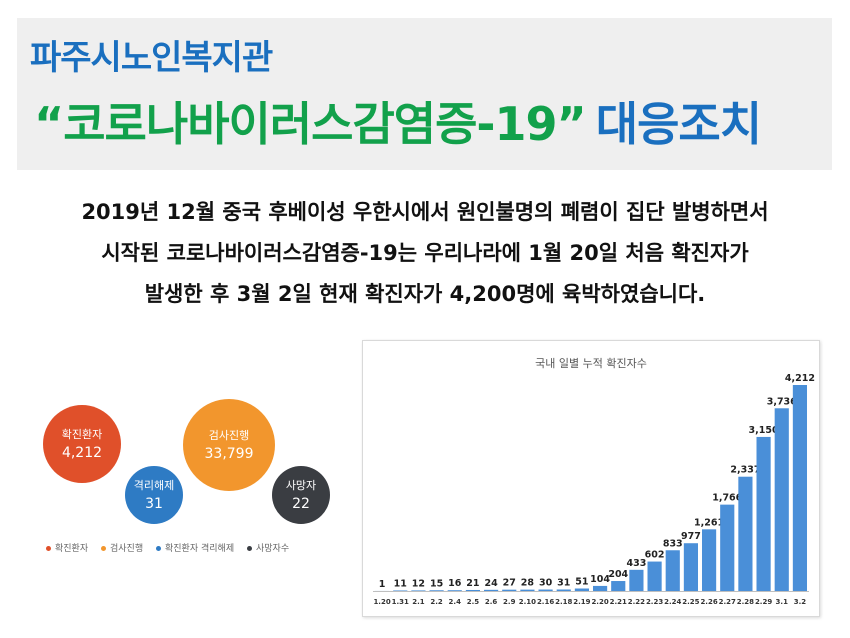 Image resolution: width=850 pixels, height=638 pixels. What do you see at coordinates (800, 602) in the screenshot?
I see `tick-label-3.2: 3.2` at bounding box center [800, 602].